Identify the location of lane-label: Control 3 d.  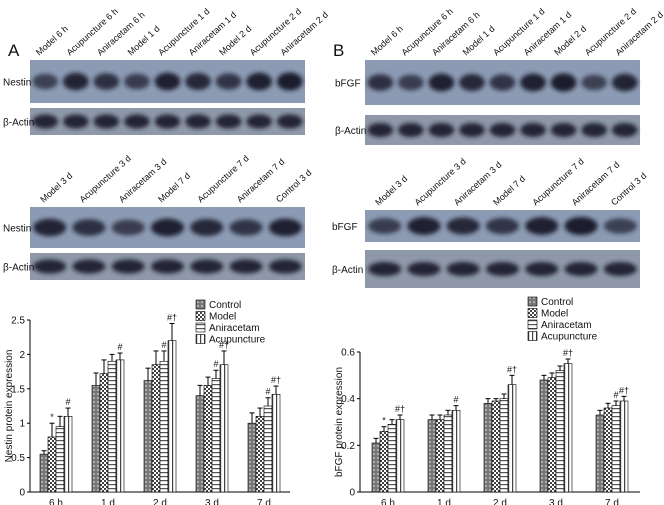
(628, 189).